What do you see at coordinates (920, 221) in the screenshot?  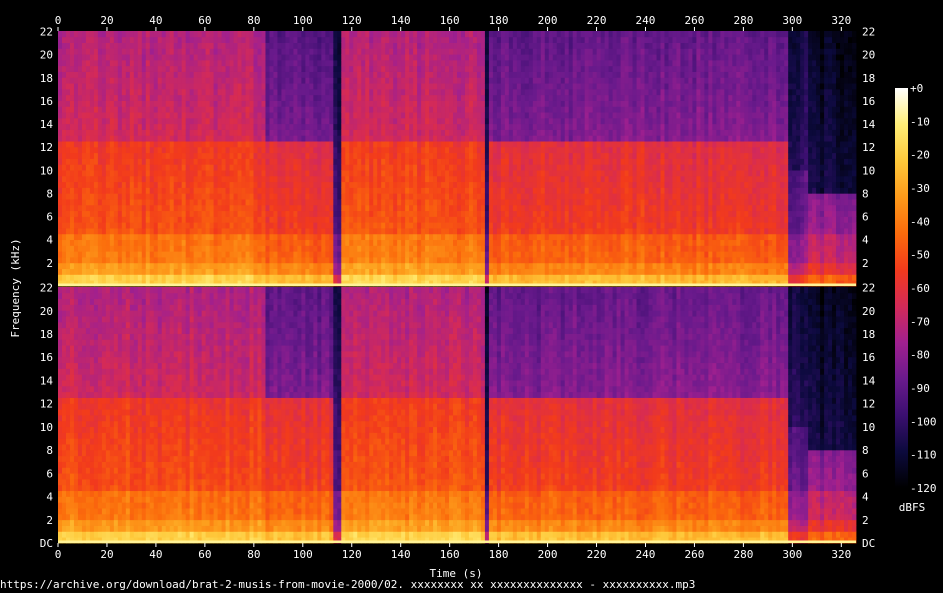 I see `colorbar-tick-label: -40` at bounding box center [920, 221].